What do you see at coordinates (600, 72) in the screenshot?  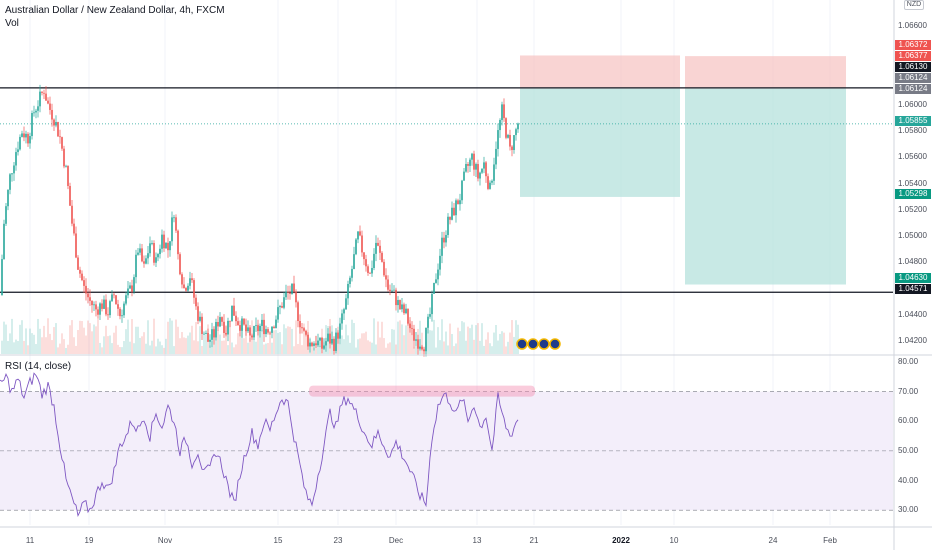 I see `stop-loss-zone` at bounding box center [600, 72].